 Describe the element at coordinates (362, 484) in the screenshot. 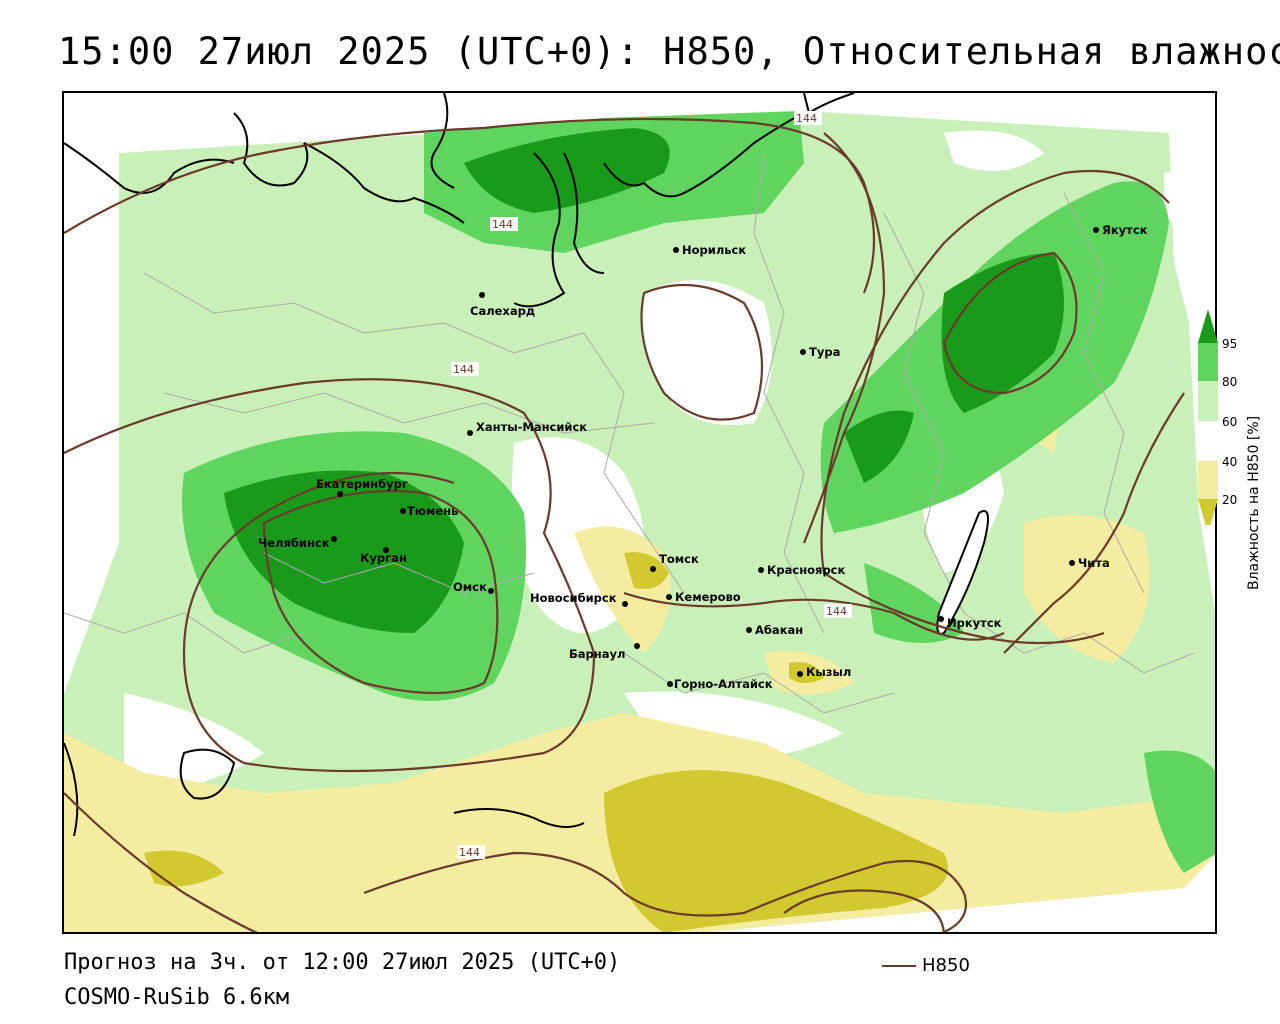

I see `city-label: Екатеринбург` at that location.